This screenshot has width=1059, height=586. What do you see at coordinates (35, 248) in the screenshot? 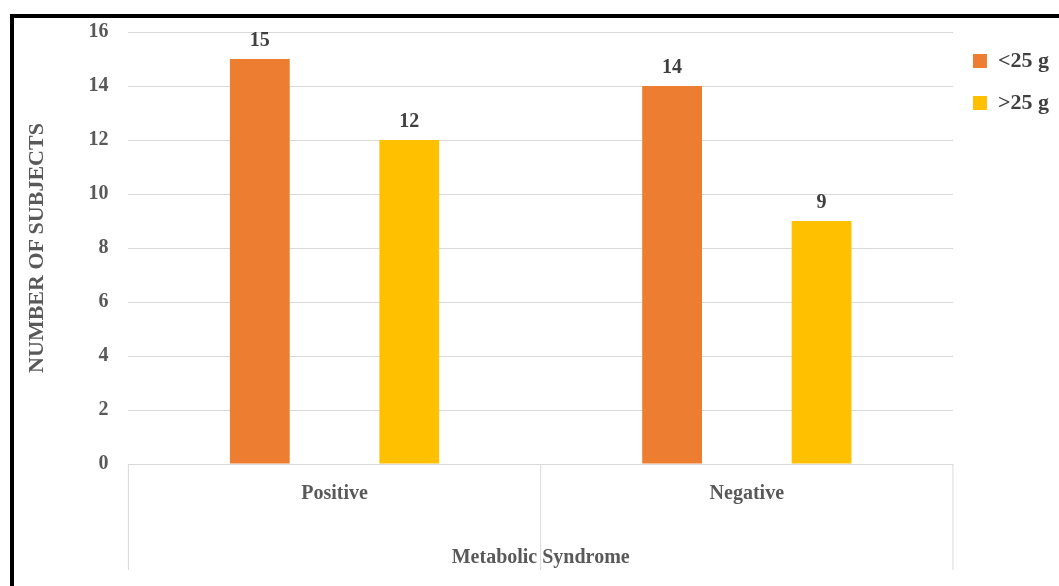
I see `y-axis-title: NUMBER OF SUBJECTS` at bounding box center [35, 248].